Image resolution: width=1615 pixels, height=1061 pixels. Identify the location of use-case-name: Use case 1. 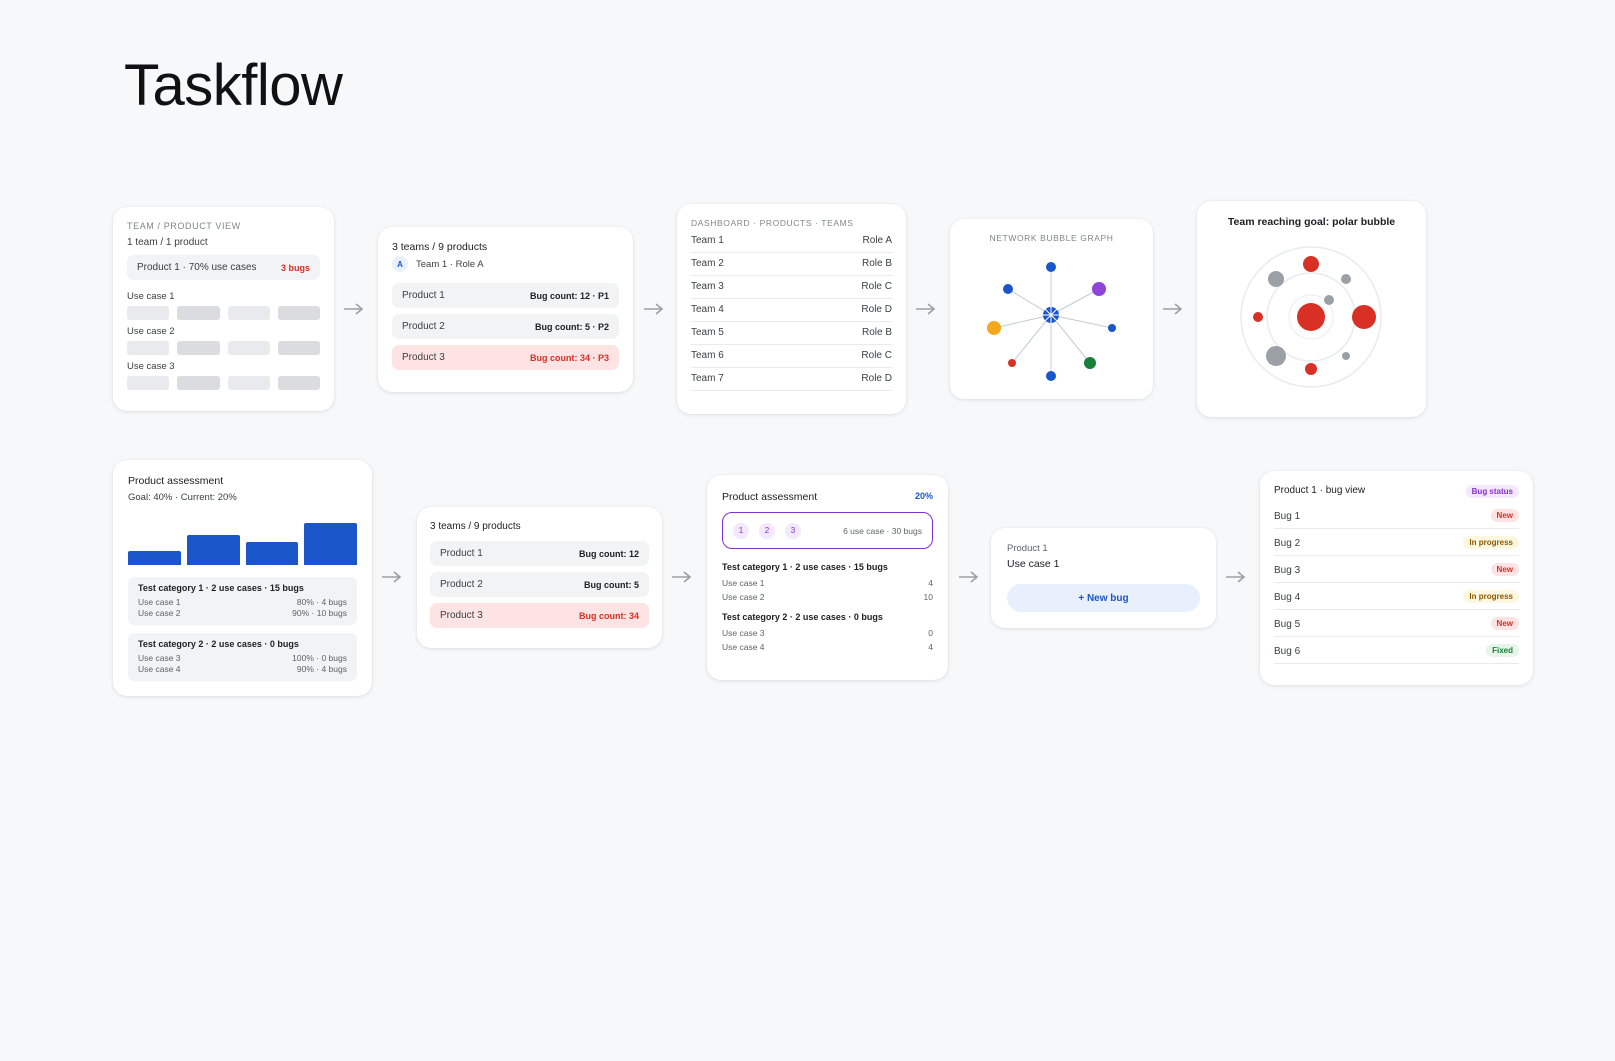
(743, 583).